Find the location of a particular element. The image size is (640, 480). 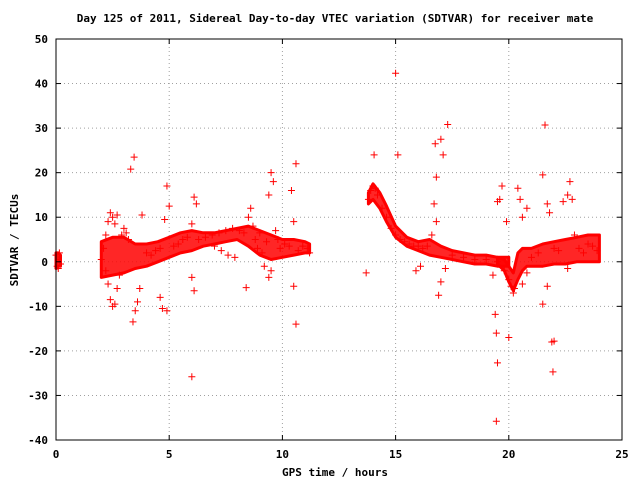

y-tick-label: 20 is located at coordinates (41, 173).